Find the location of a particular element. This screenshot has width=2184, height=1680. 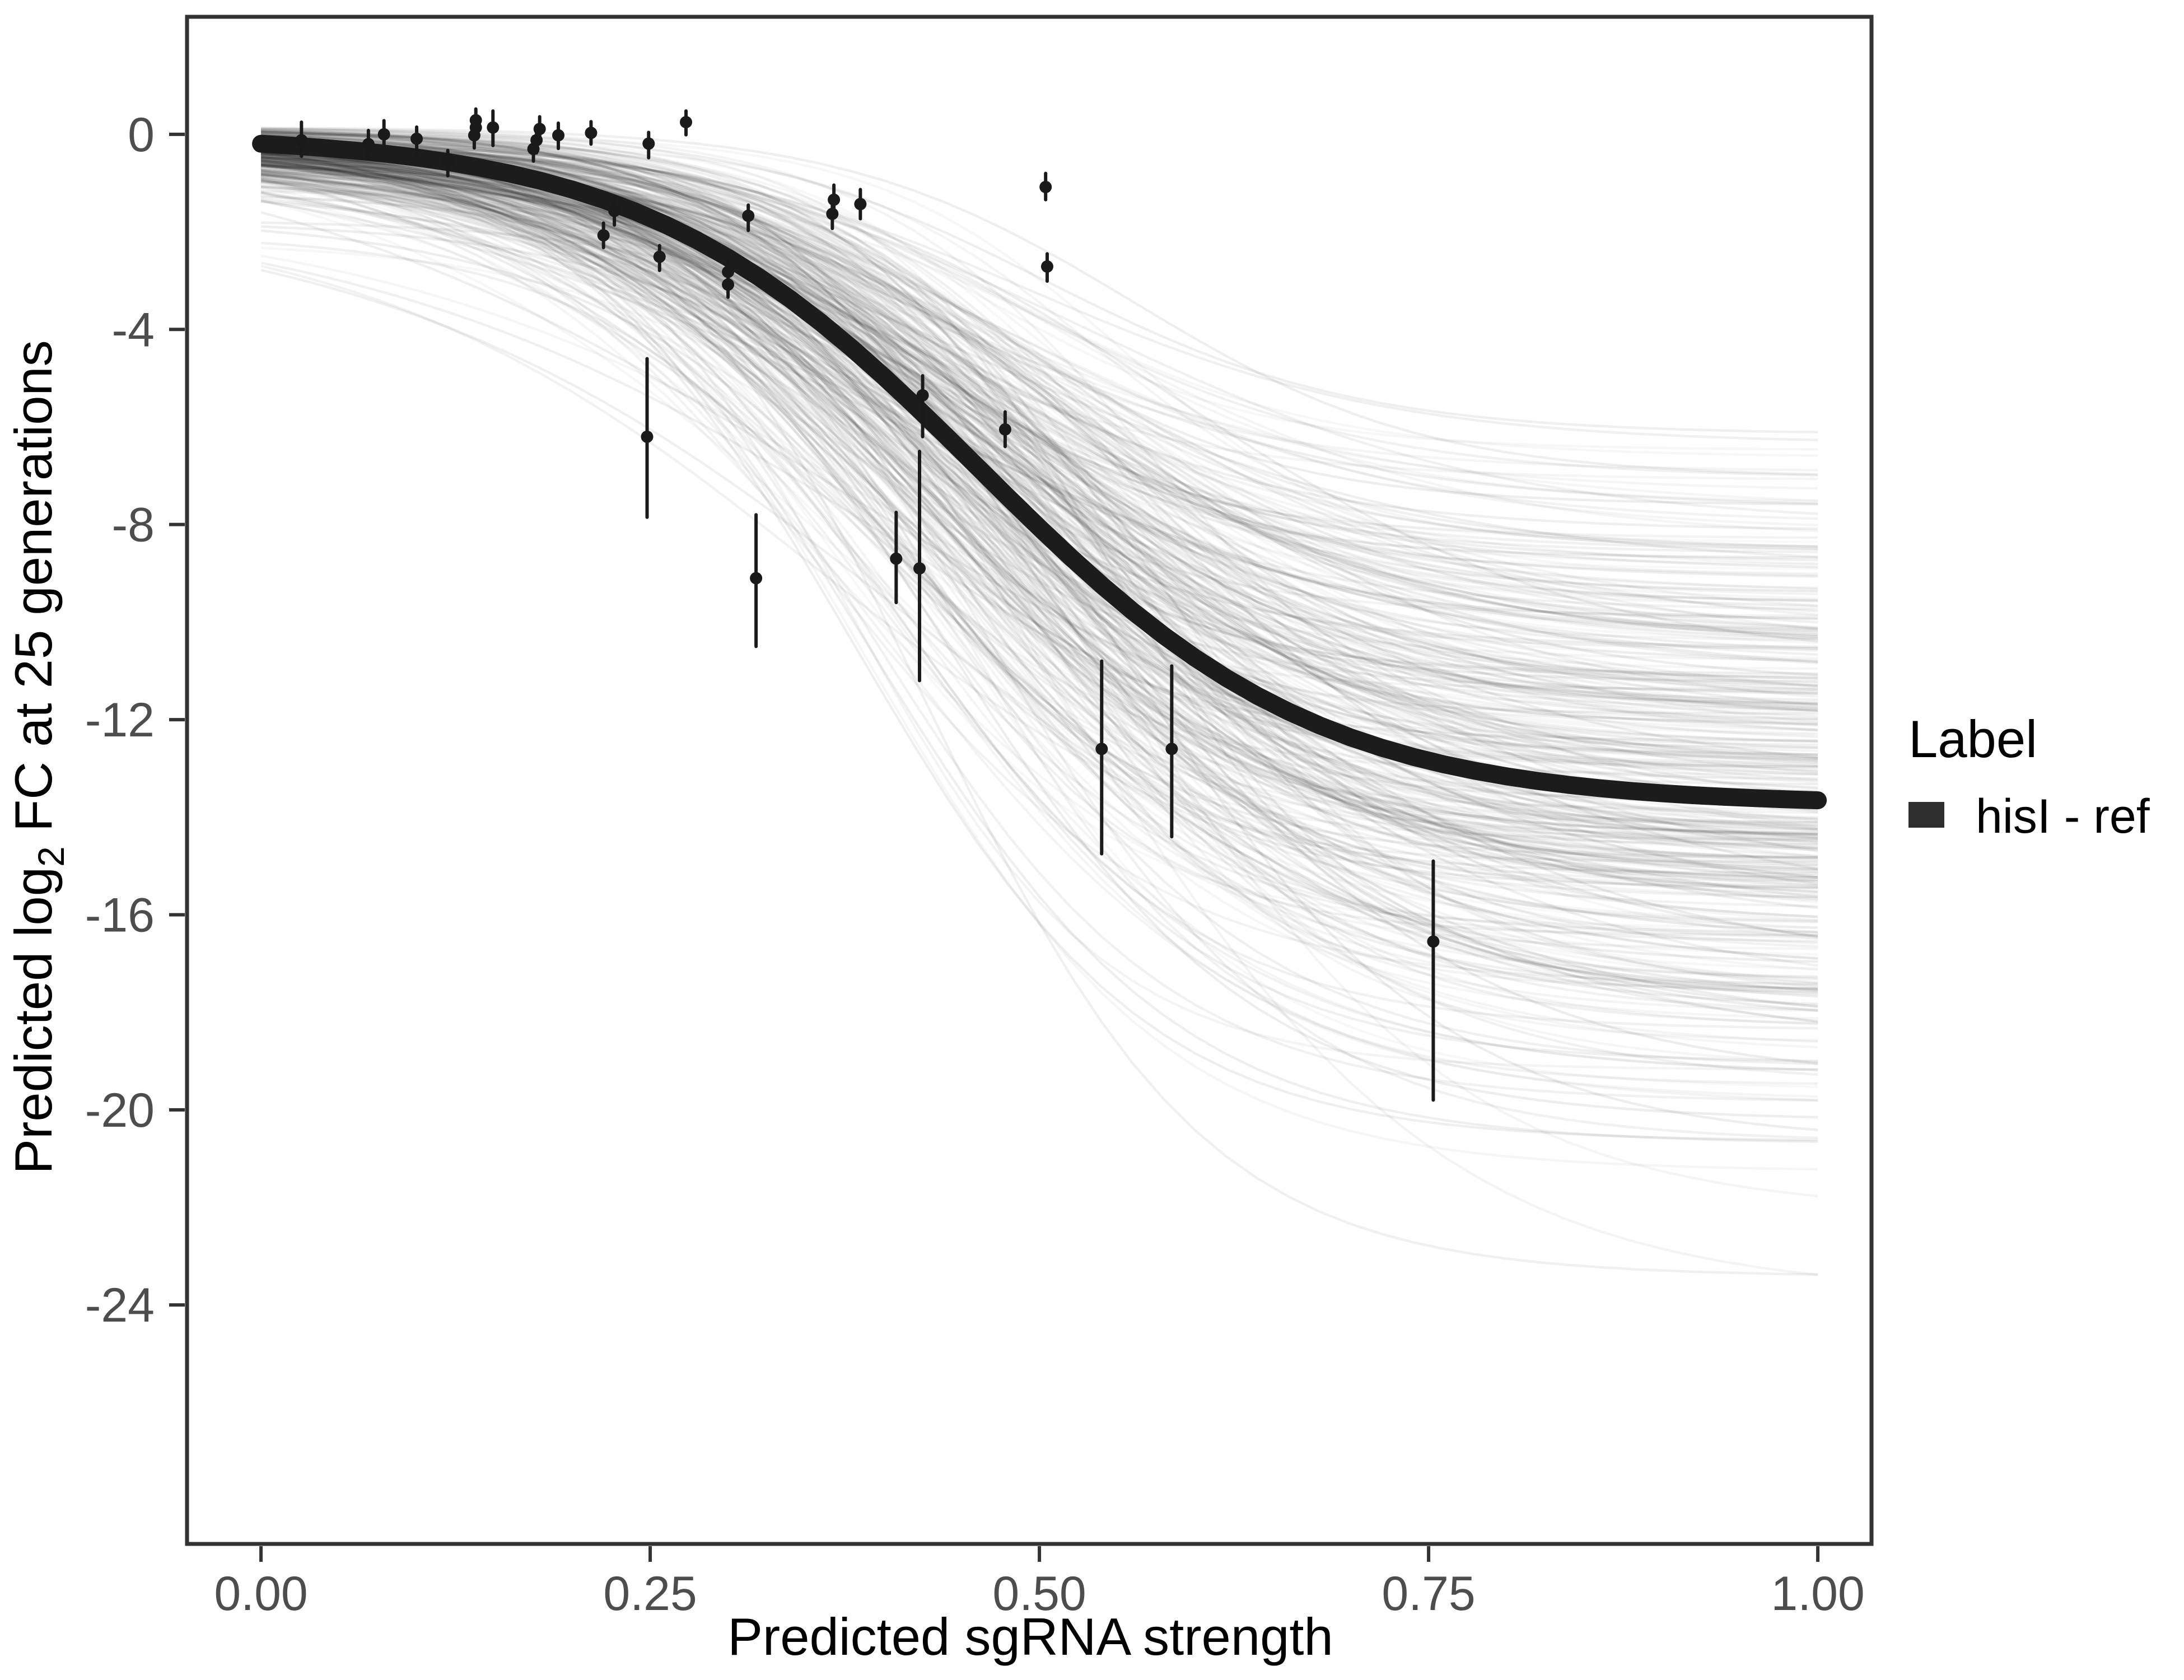

y-tick-label: -12 is located at coordinates (120, 720).